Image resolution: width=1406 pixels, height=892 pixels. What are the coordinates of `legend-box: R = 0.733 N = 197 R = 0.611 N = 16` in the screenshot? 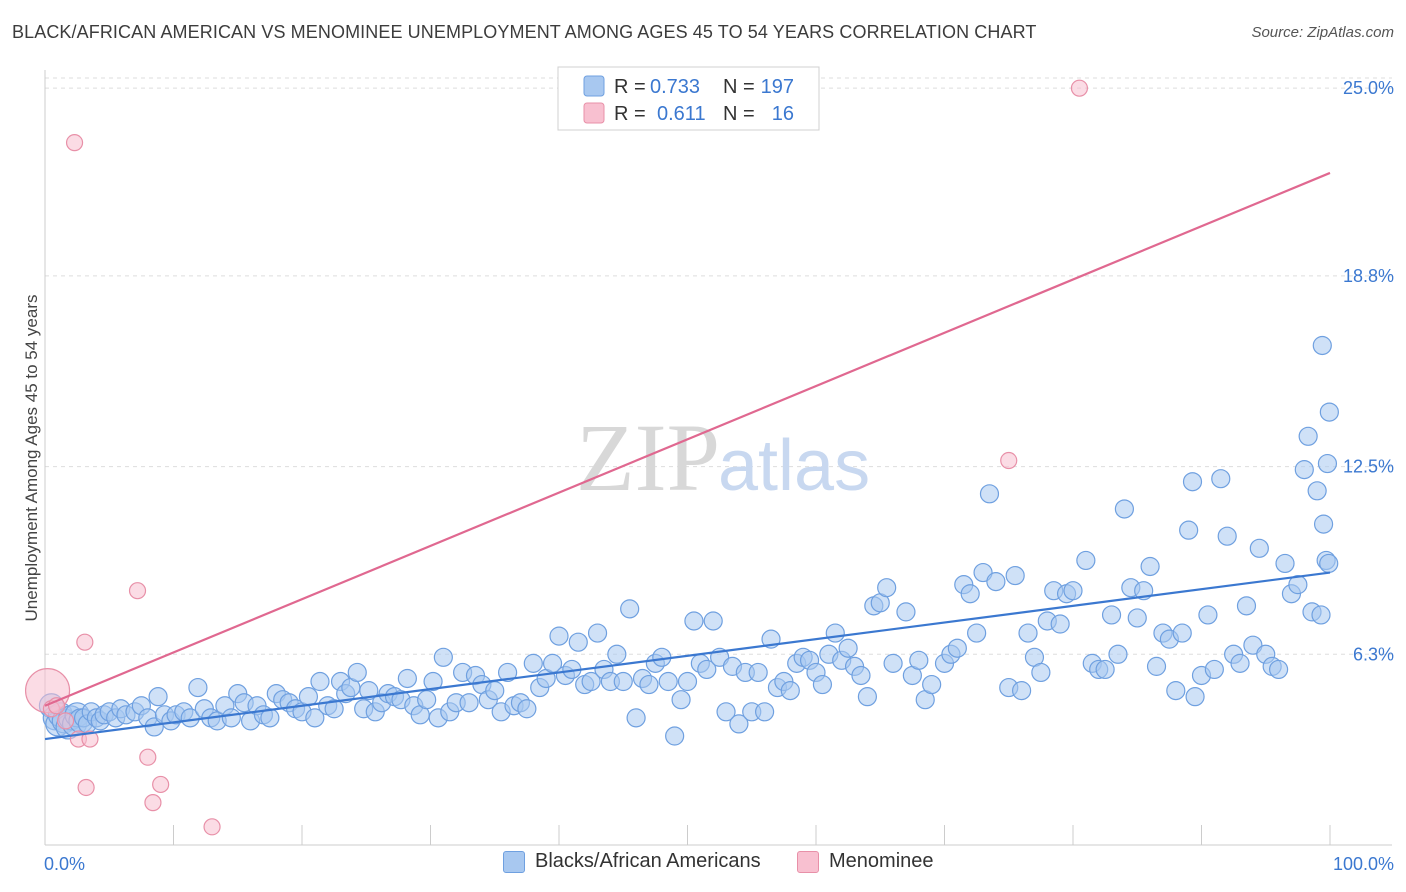 It's located at (688, 98).